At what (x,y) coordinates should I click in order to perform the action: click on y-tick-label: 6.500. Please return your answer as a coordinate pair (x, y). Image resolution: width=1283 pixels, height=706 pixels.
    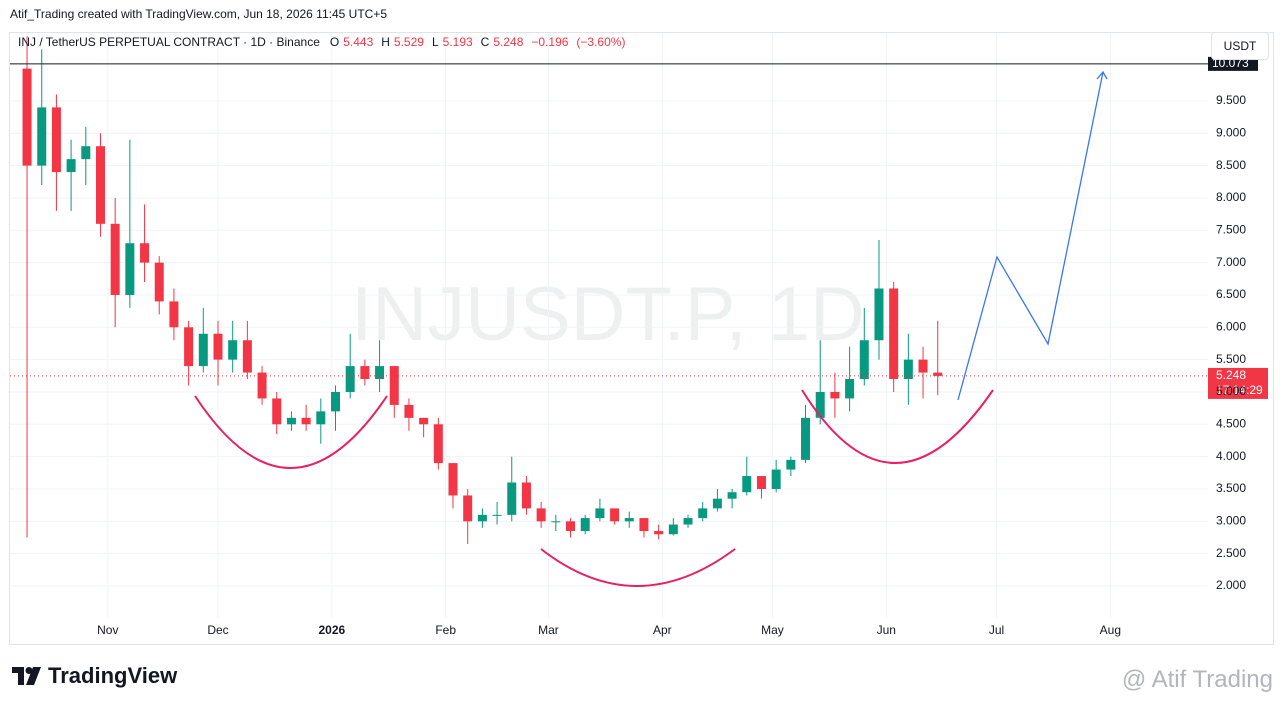
    Looking at the image, I should click on (1231, 294).